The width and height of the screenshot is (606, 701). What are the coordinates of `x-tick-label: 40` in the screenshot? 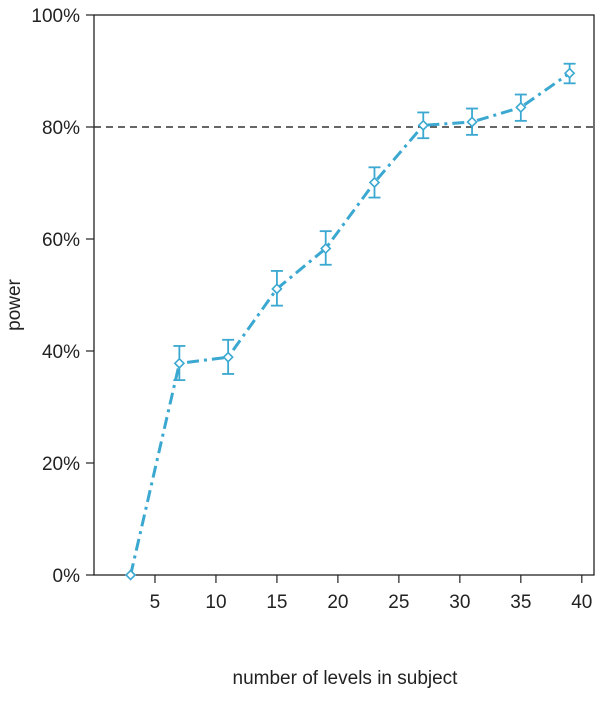 It's located at (581, 602).